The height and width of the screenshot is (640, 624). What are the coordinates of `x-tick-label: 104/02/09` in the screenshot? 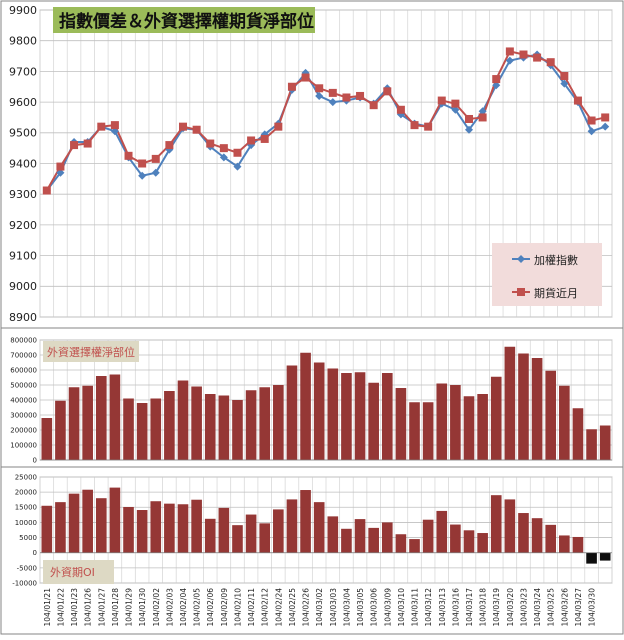 It's located at (224, 607).